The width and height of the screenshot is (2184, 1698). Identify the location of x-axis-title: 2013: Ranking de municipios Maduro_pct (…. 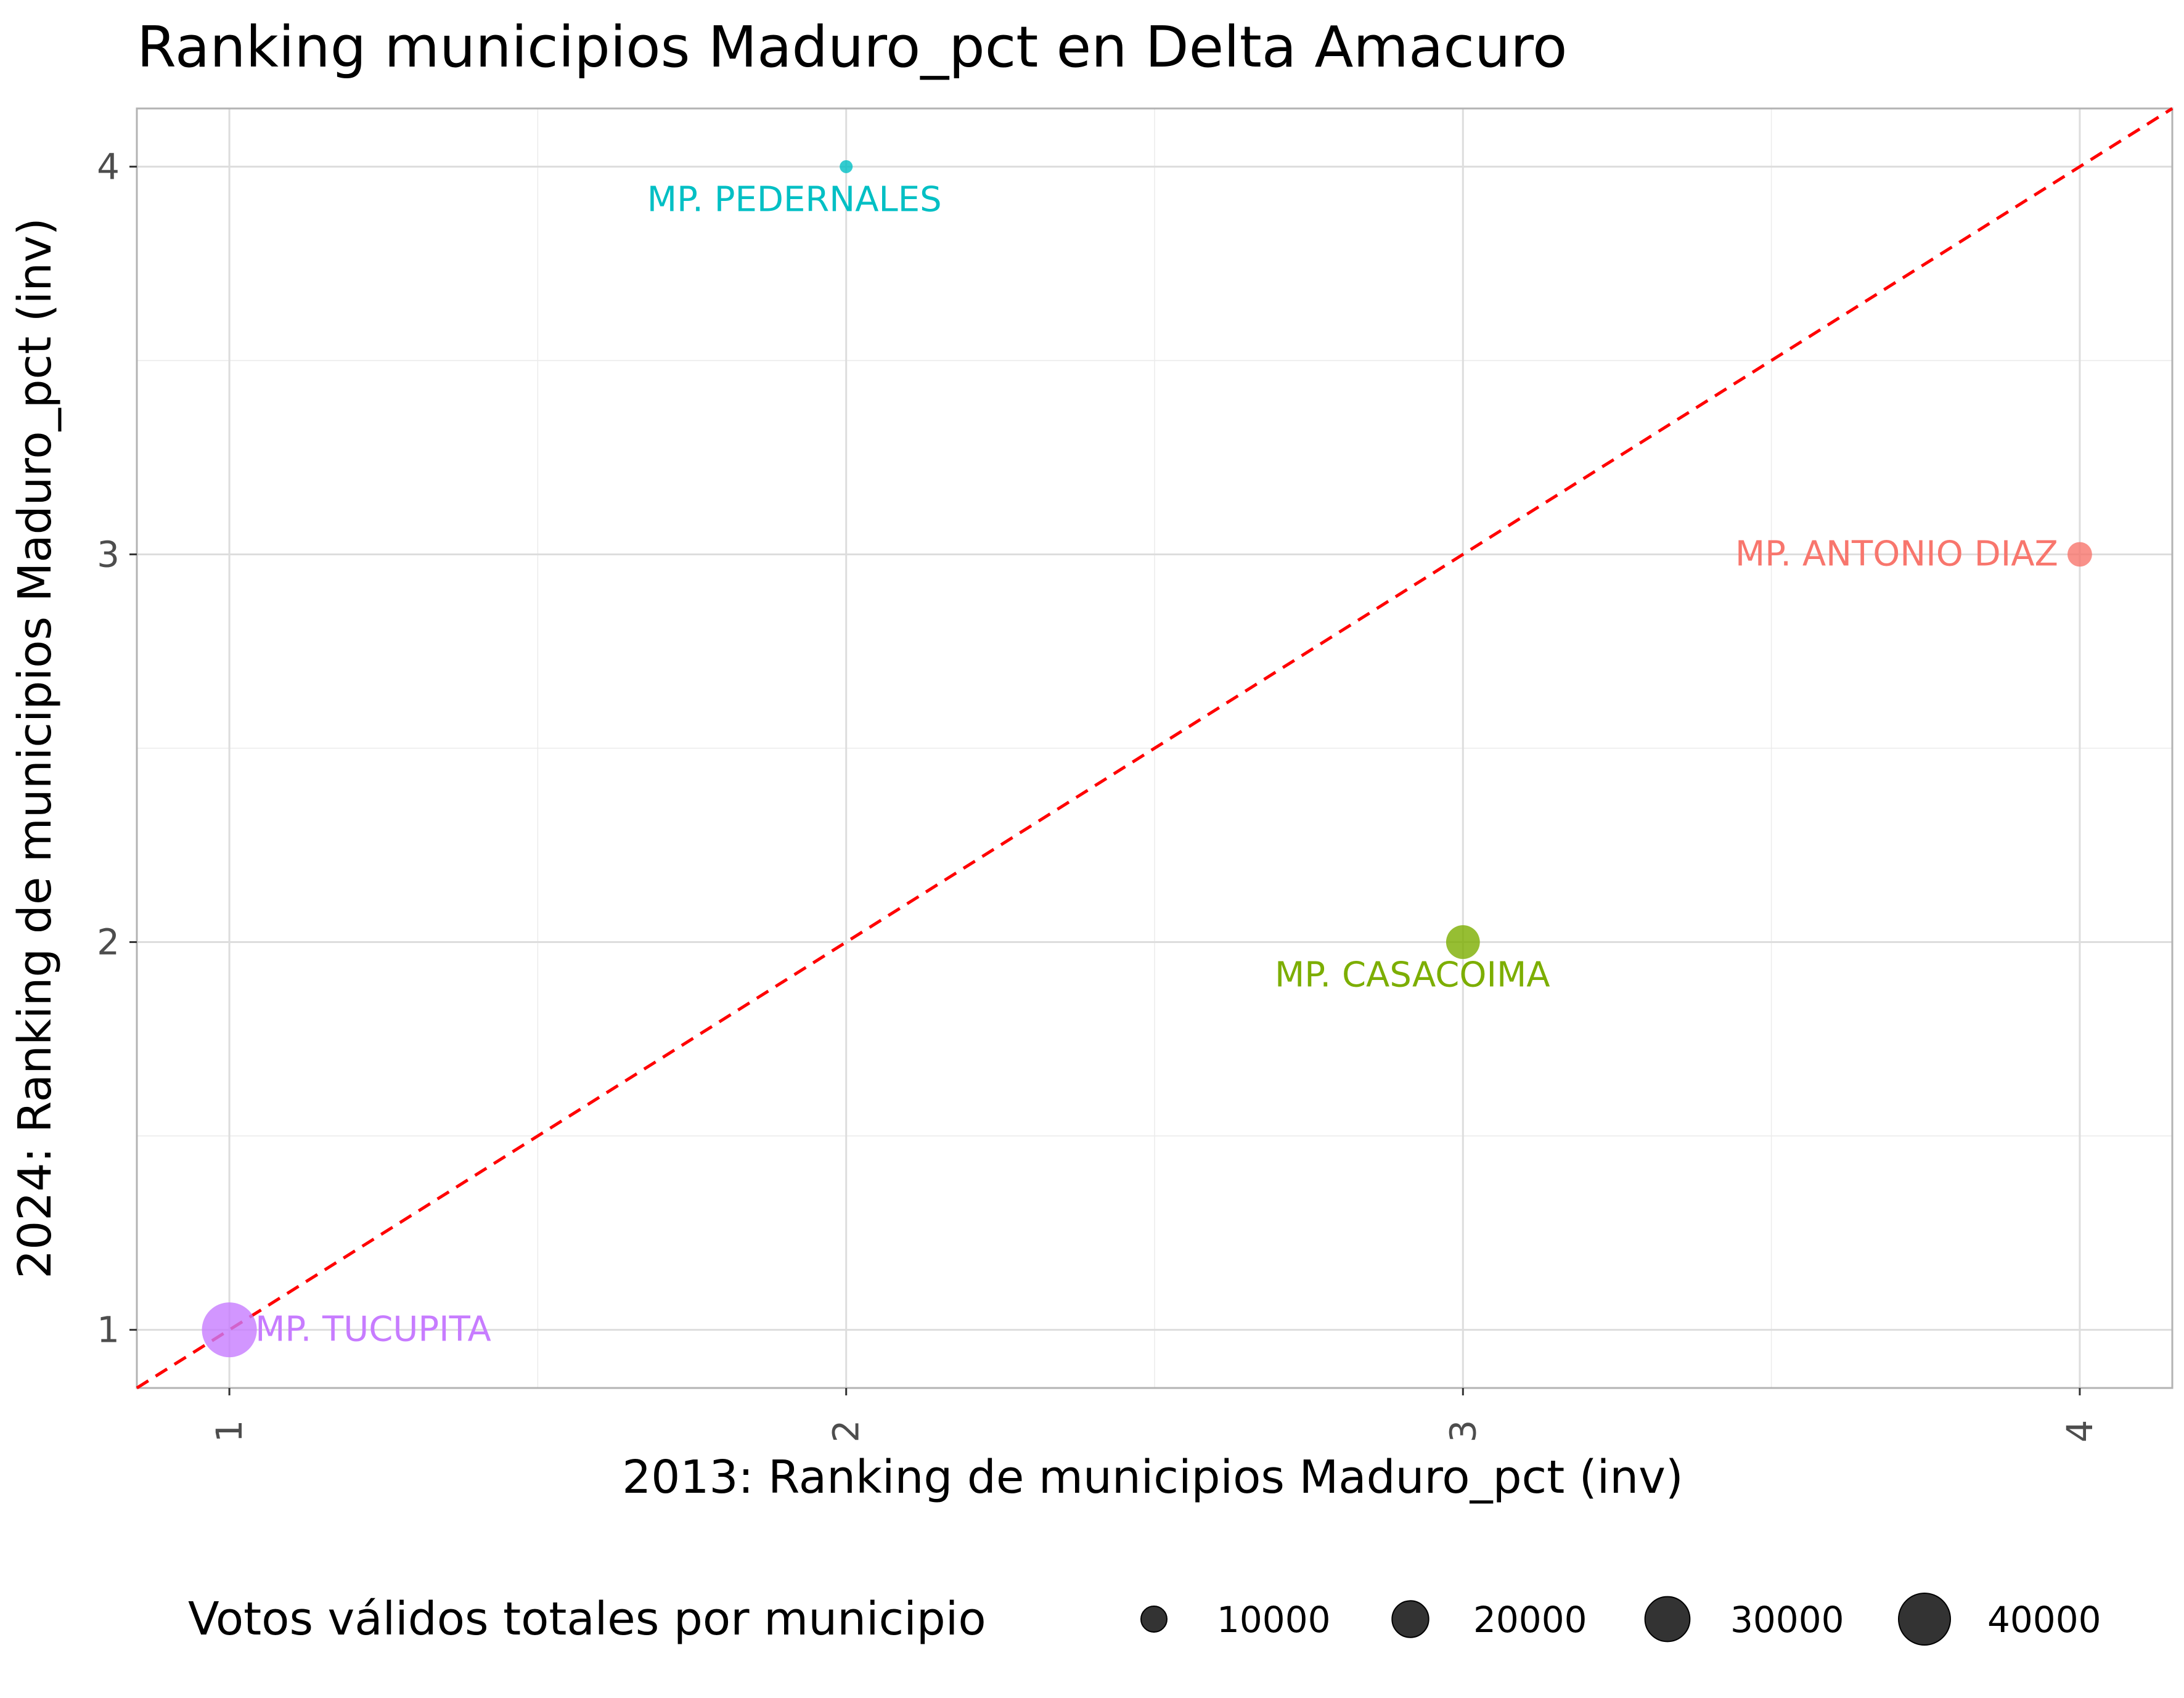
(1152, 1477).